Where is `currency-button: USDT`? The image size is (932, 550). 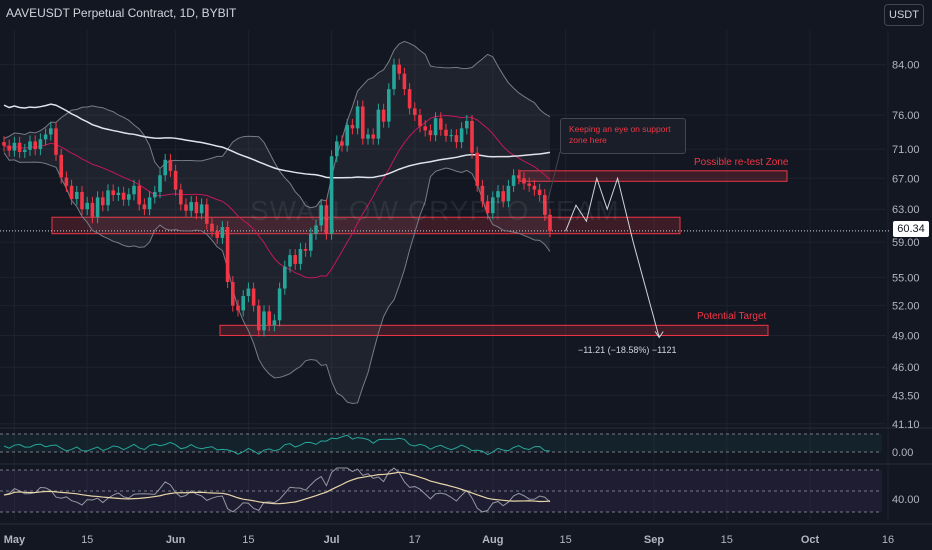
currency-button: USDT is located at coordinates (904, 15).